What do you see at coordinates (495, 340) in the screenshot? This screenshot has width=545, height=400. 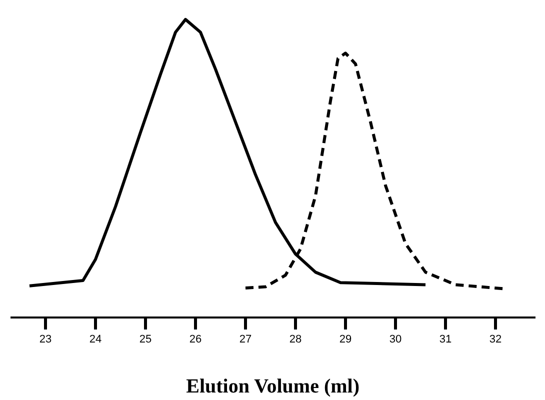 I see `x-tick-label: 32` at bounding box center [495, 340].